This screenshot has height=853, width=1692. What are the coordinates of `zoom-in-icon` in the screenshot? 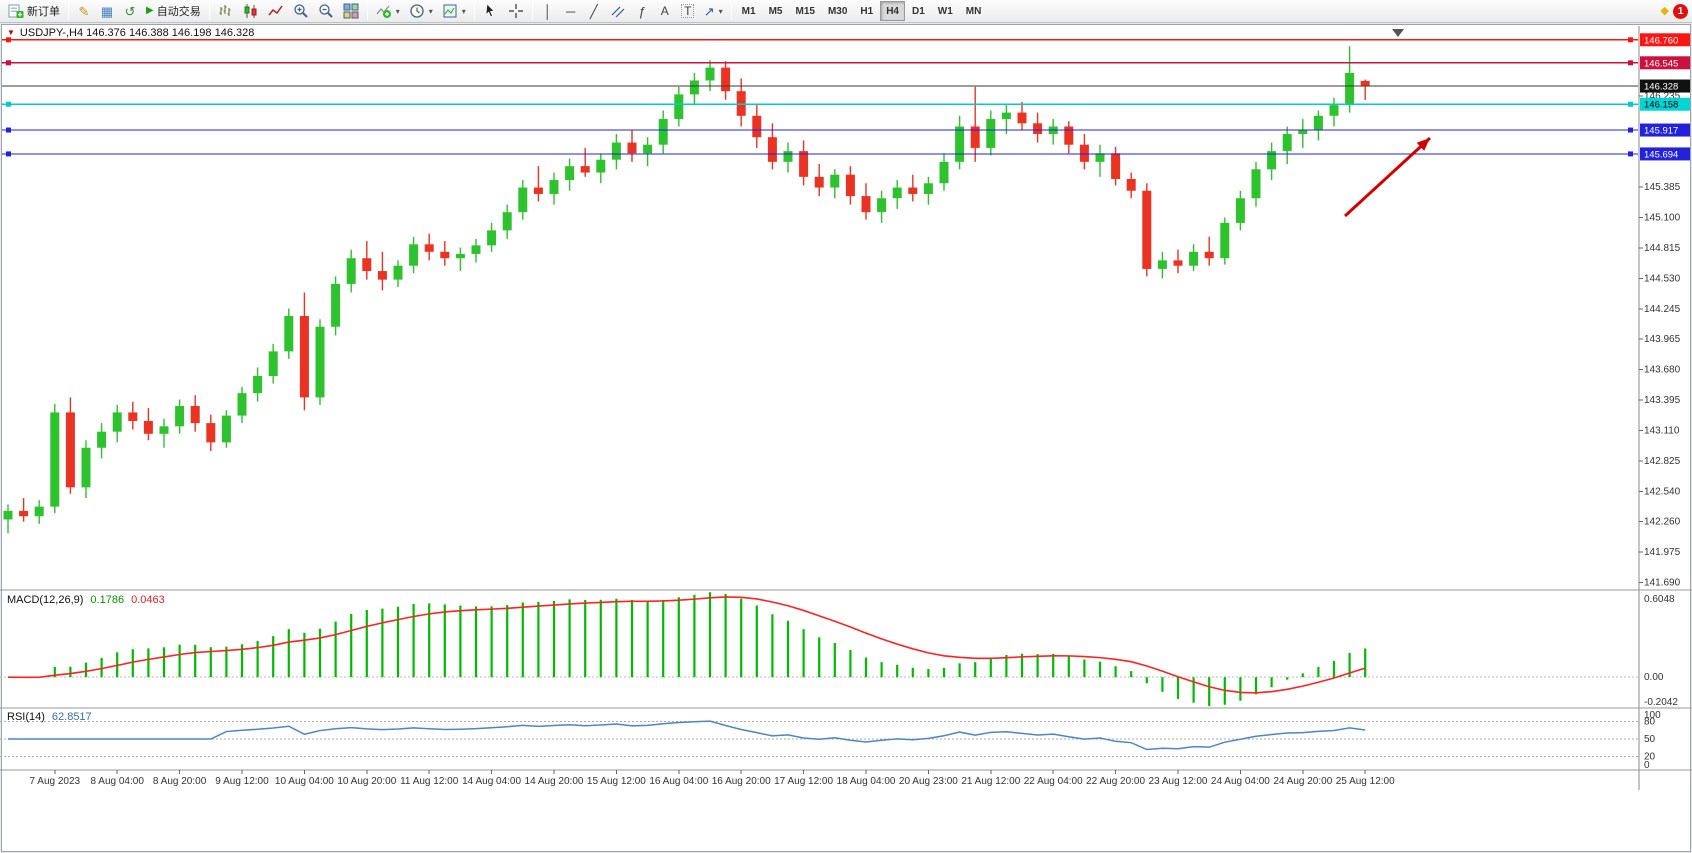 It's located at (301, 11).